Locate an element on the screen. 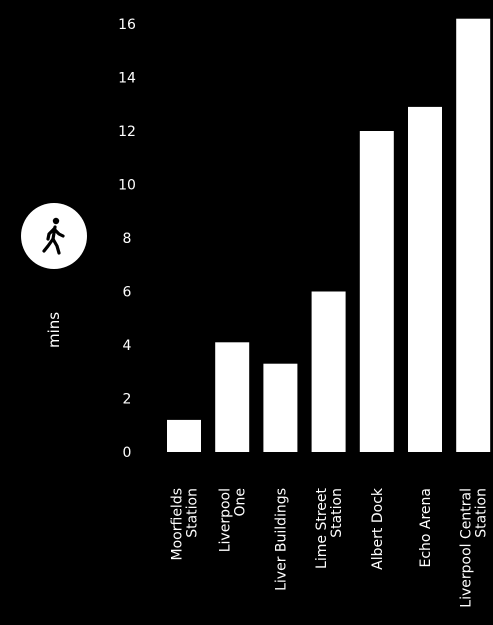  walking-arm-back is located at coordinates (51, 234).